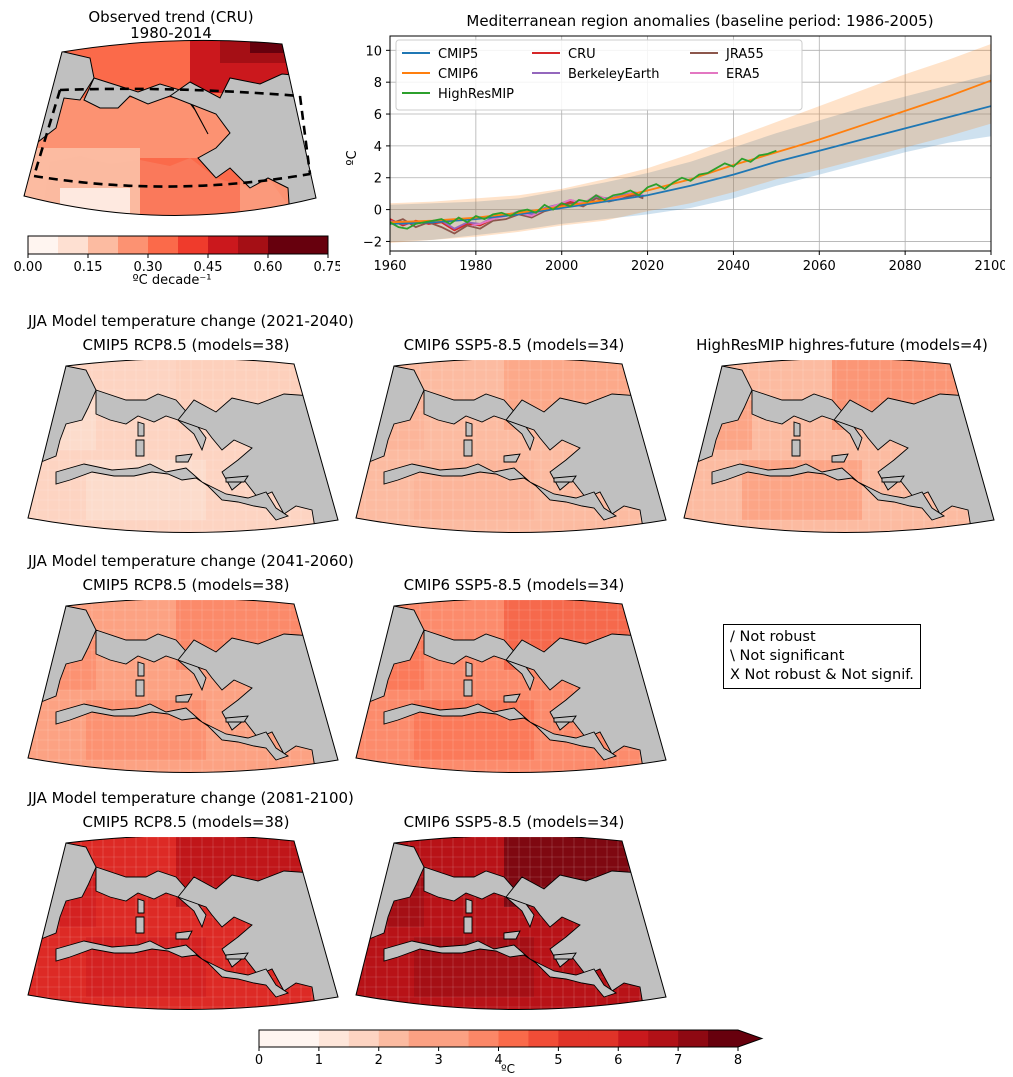 Image resolution: width=1013 pixels, height=1077 pixels. Describe the element at coordinates (177, 255) in the screenshot. I see `observed-colorbar: 0.00 0.15 0.30 0.45 0.60 0.75` at that location.